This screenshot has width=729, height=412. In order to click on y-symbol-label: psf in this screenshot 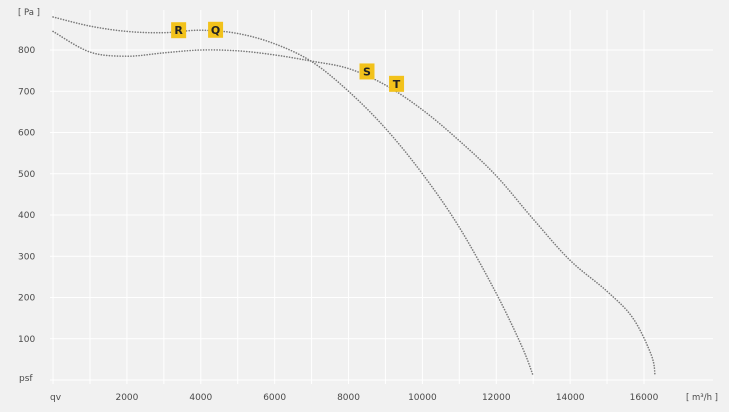, I will do `click(26, 379)`.